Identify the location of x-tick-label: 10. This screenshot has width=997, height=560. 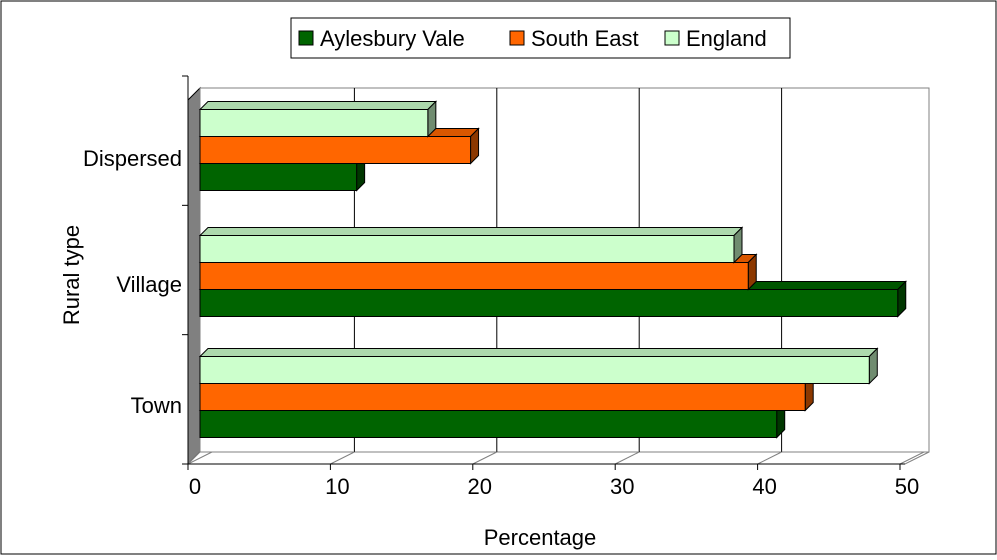
(337, 486).